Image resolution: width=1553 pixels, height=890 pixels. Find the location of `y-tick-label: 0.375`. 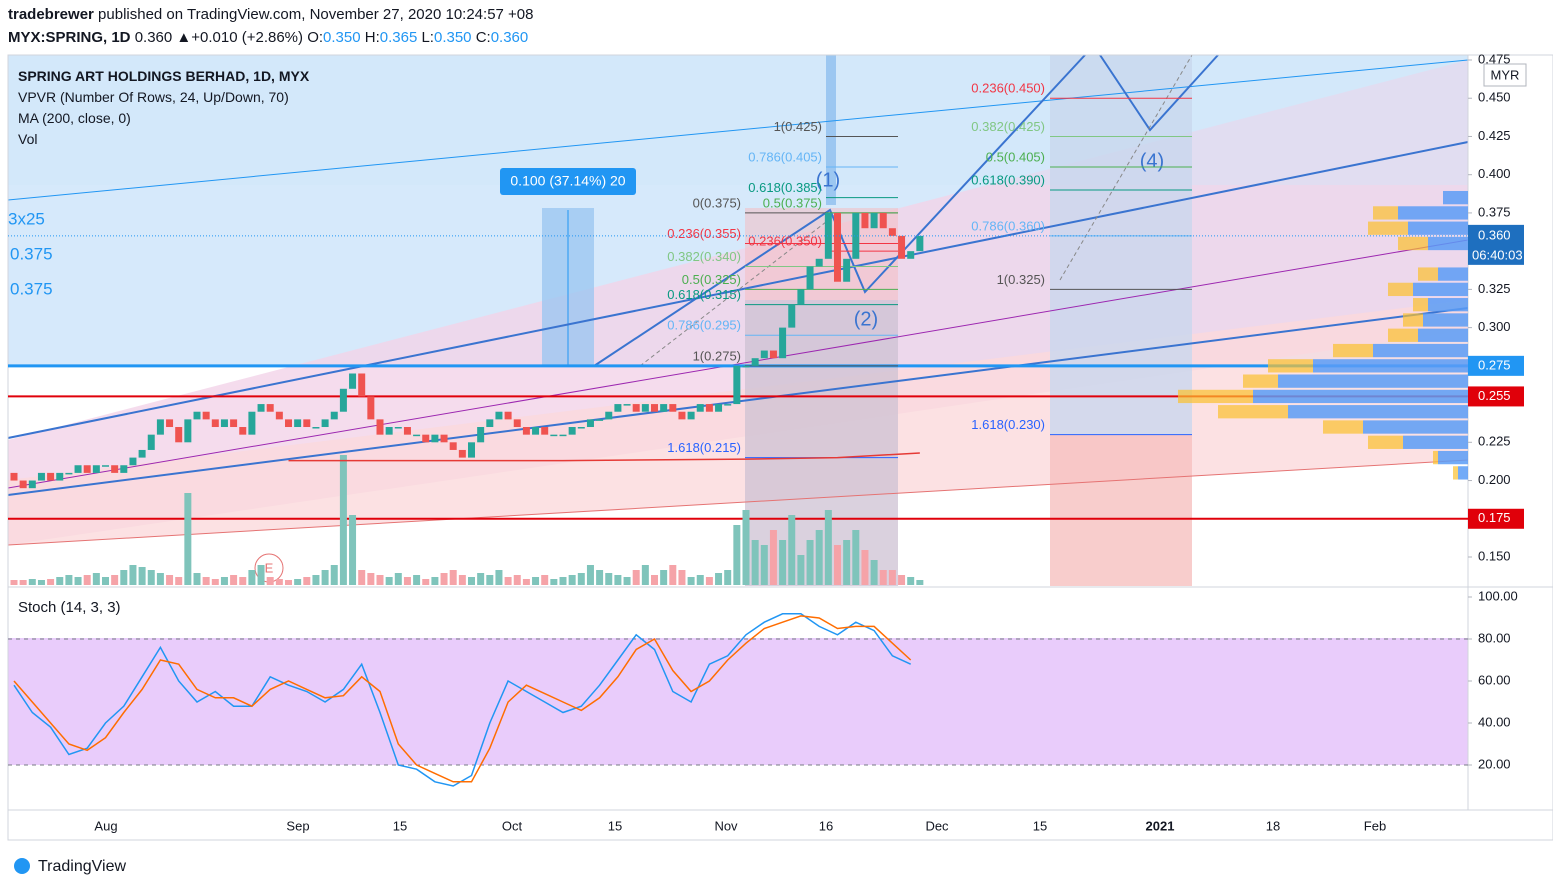

y-tick-label: 0.375 is located at coordinates (1494, 211).